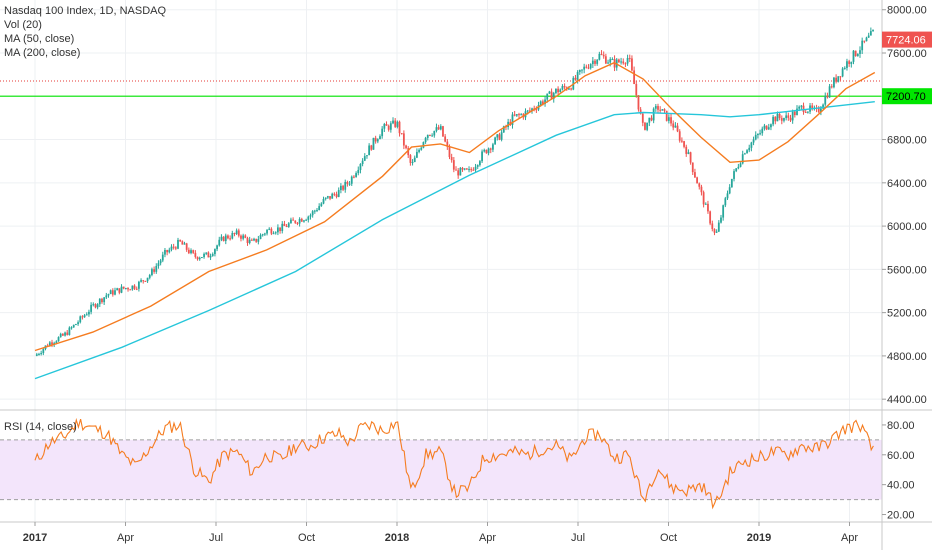  I want to click on last-price-label: 7724.06, so click(906, 41).